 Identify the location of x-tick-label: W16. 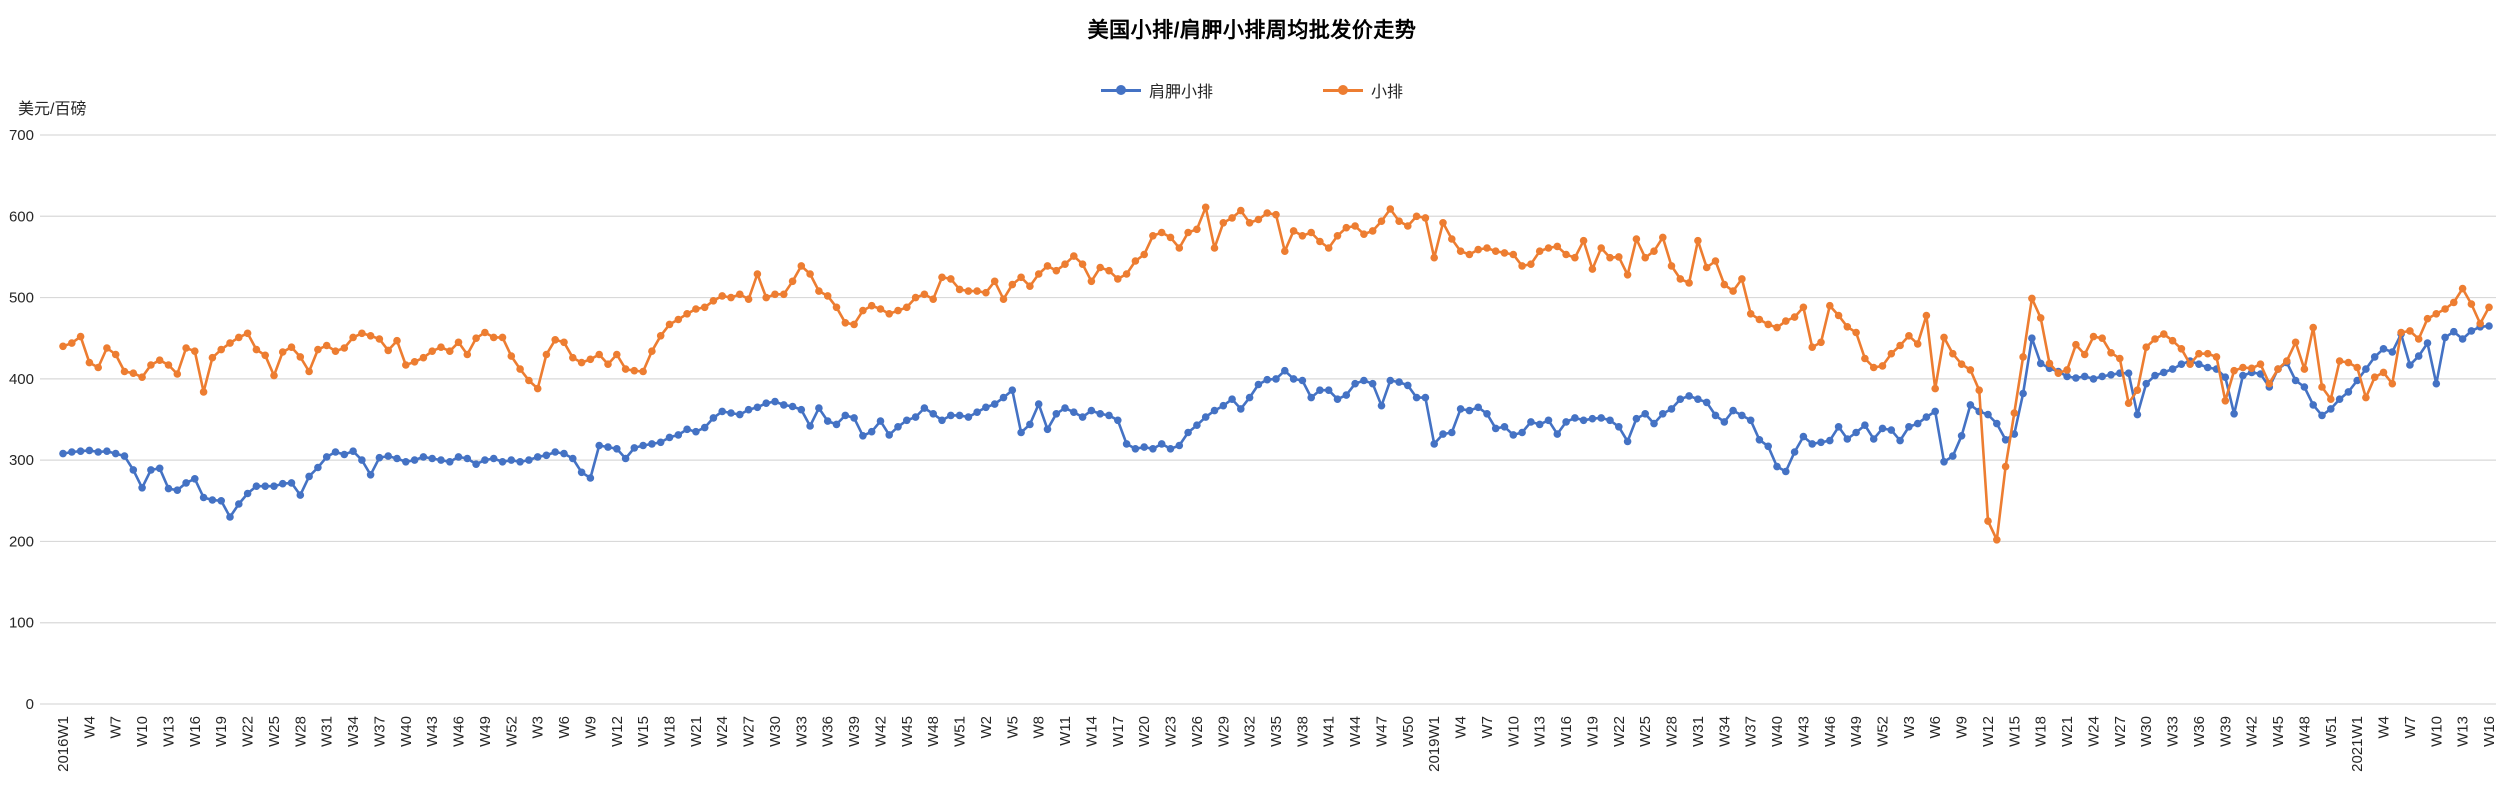
(195, 731).